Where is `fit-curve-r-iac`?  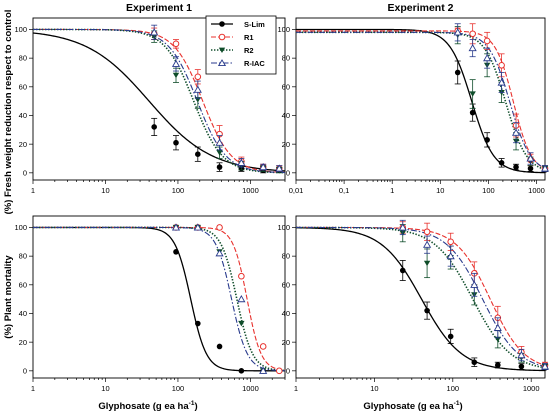
fit-curve-r-iac is located at coordinates (421, 100).